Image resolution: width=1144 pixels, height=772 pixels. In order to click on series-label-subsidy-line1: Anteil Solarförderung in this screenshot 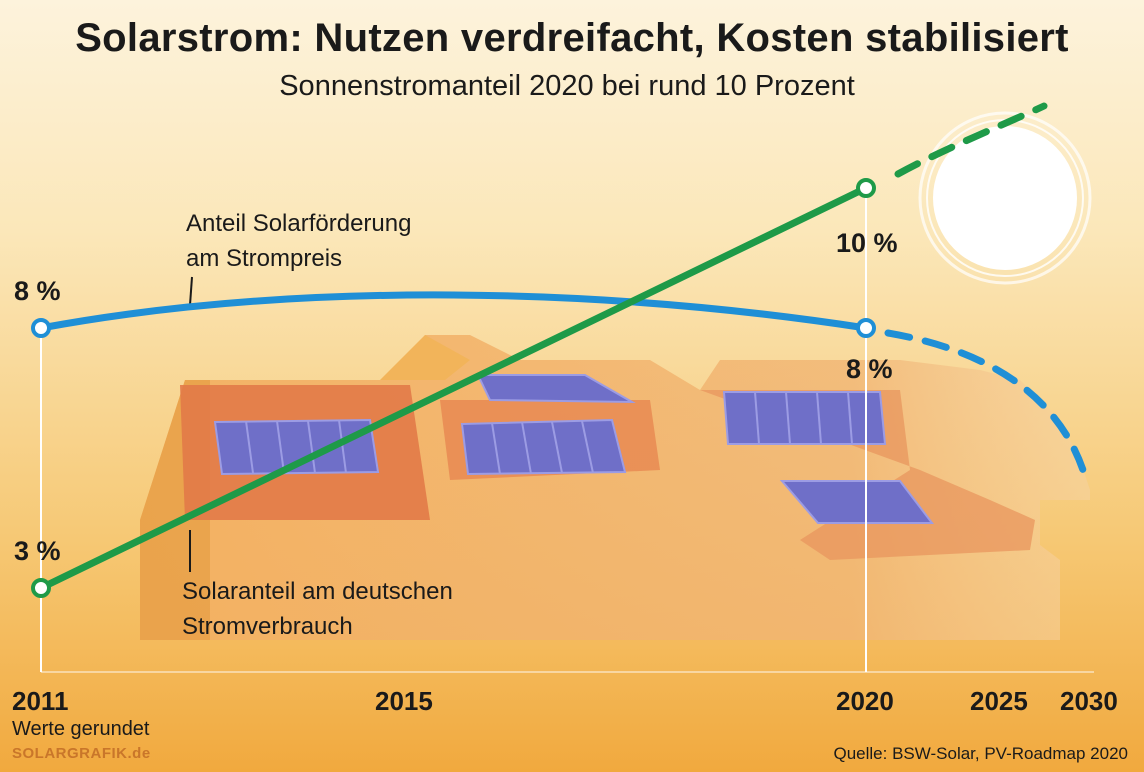, I will do `click(299, 223)`.